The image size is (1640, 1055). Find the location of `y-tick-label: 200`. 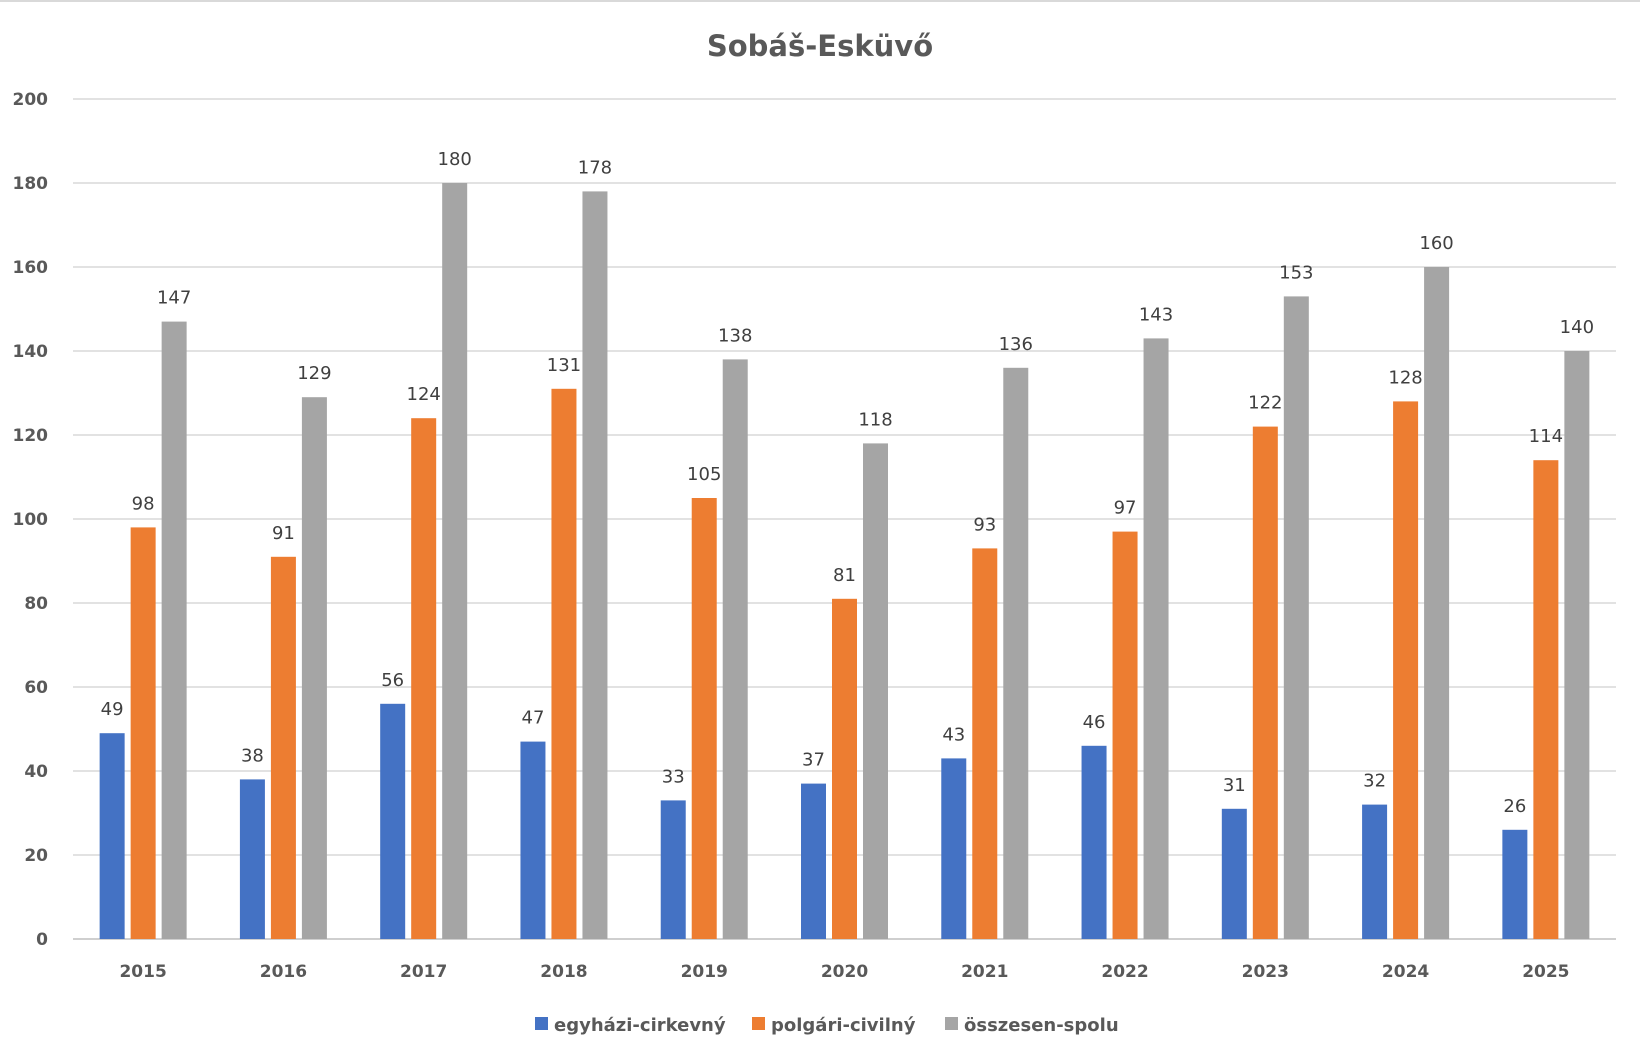

y-tick-label: 200 is located at coordinates (31, 100).